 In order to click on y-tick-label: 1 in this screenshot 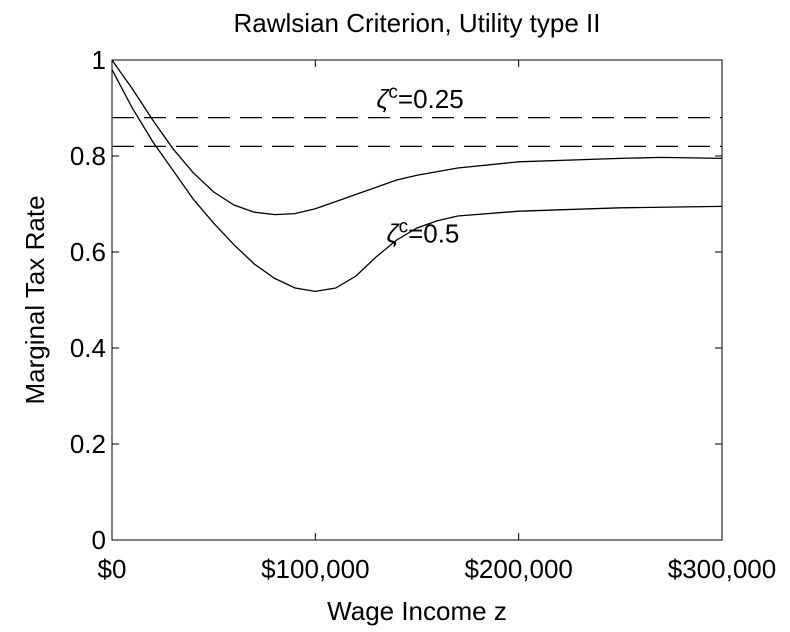, I will do `click(99, 60)`.